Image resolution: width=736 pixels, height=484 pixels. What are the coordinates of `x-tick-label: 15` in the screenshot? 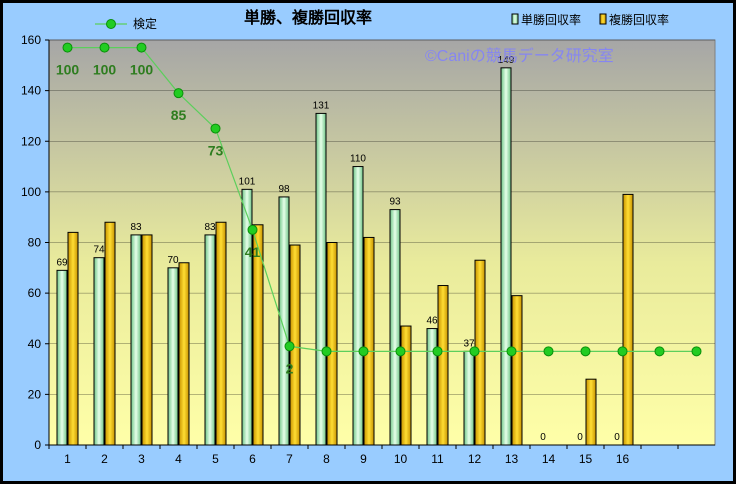 It's located at (586, 459).